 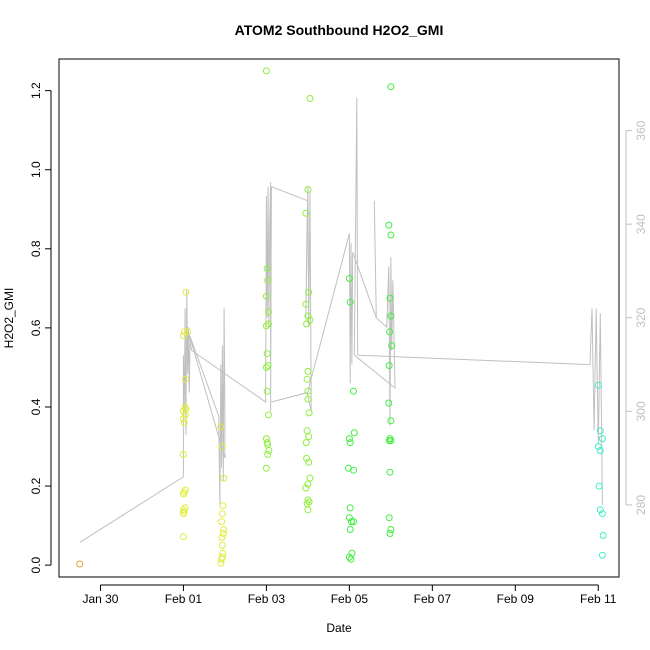 I want to click on x-tick-label: Feb 11, so click(x=598, y=599).